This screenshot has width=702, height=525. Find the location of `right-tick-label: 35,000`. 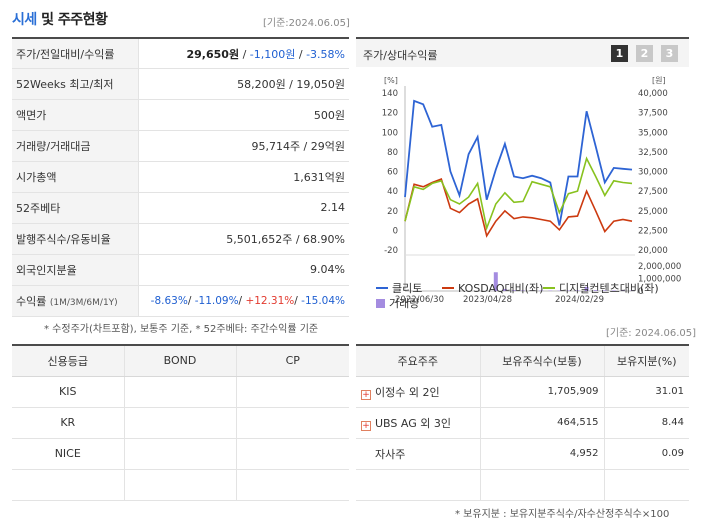

right-tick-label: 35,000 is located at coordinates (653, 133).